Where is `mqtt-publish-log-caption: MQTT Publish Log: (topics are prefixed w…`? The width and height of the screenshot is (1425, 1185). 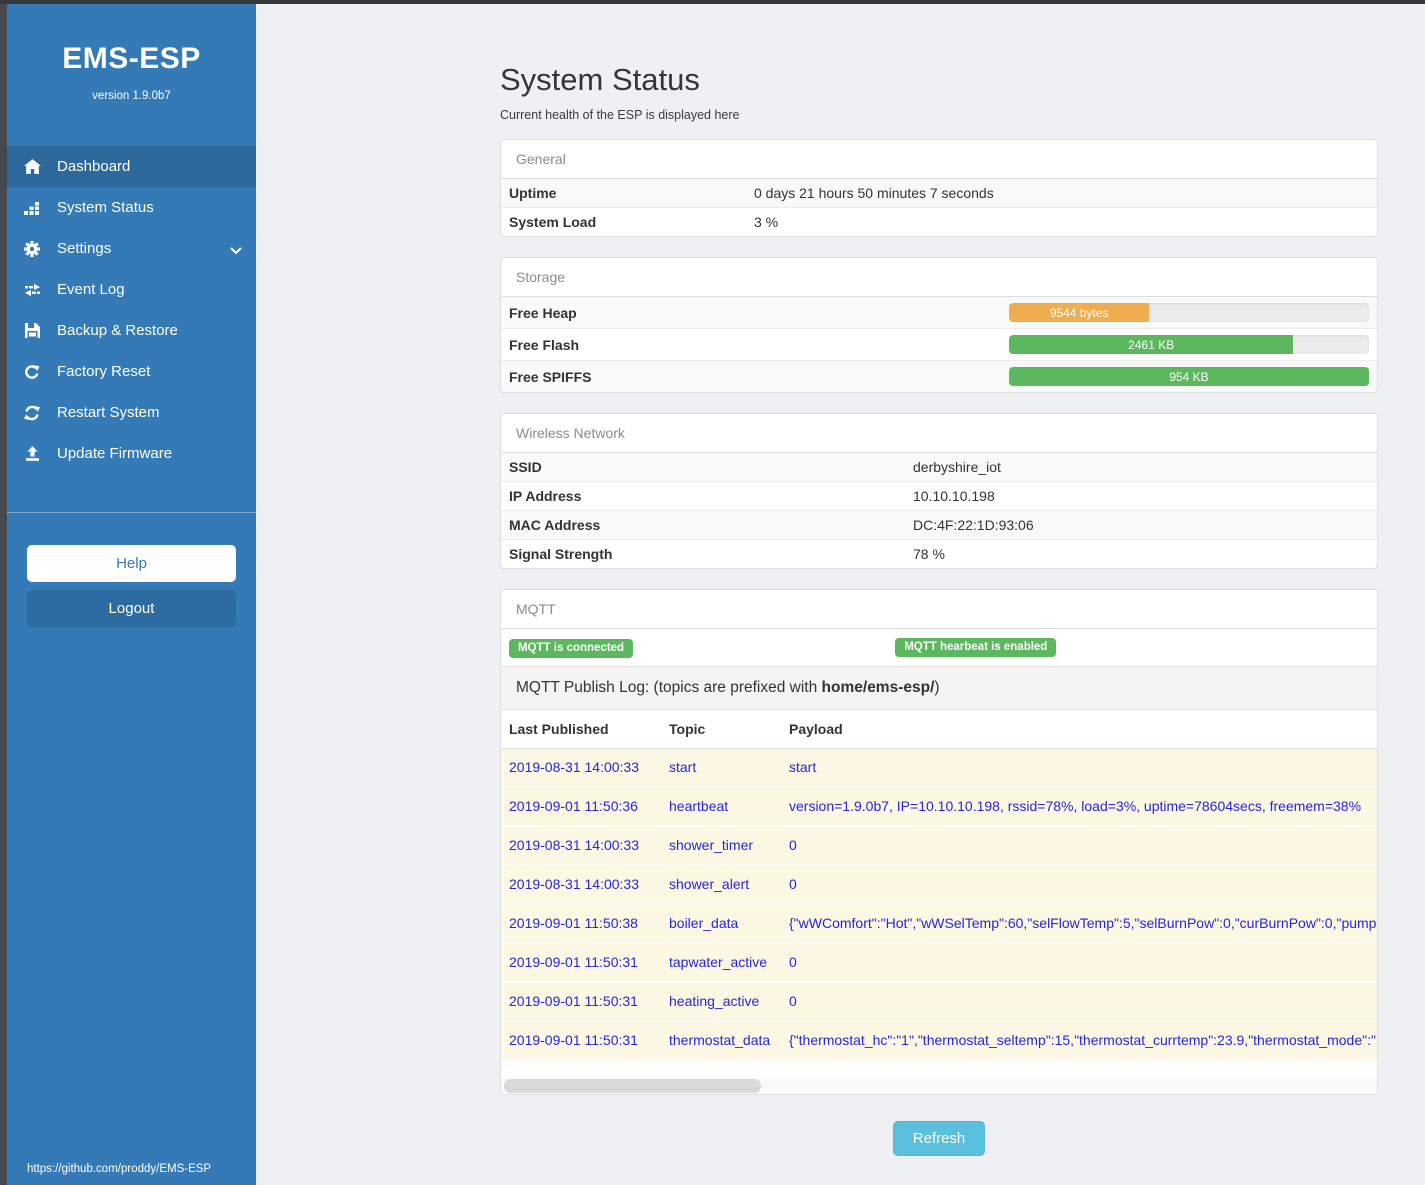
mqtt-publish-log-caption: MQTT Publish Log: (topics are prefixed w… is located at coordinates (939, 688).